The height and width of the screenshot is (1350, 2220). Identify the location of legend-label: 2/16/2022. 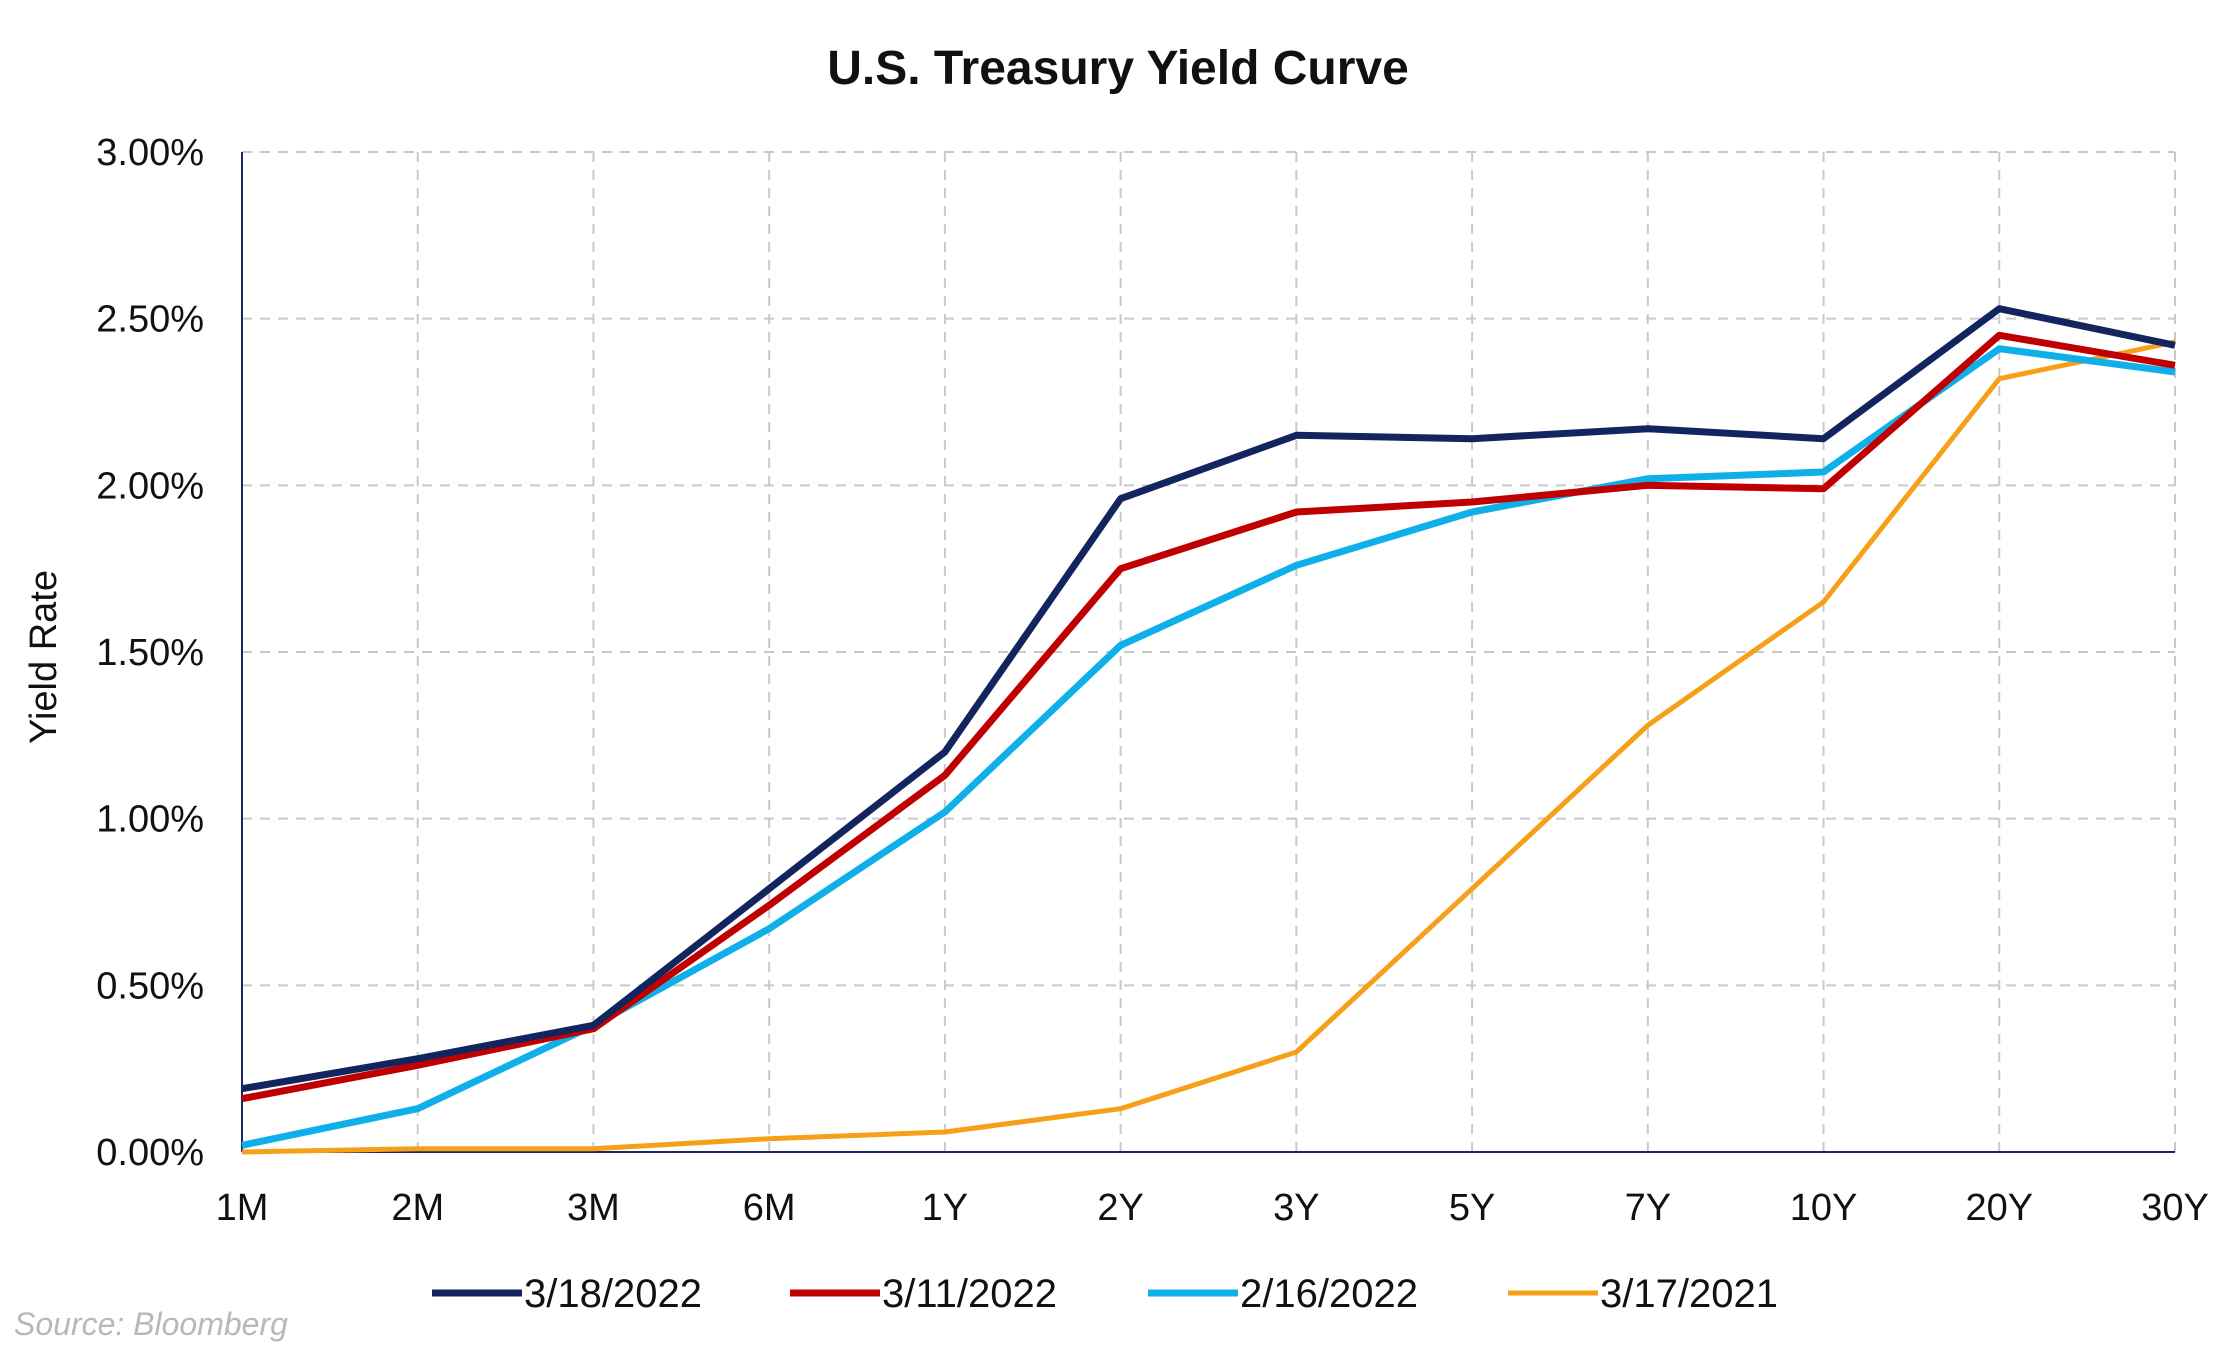
(1329, 1294).